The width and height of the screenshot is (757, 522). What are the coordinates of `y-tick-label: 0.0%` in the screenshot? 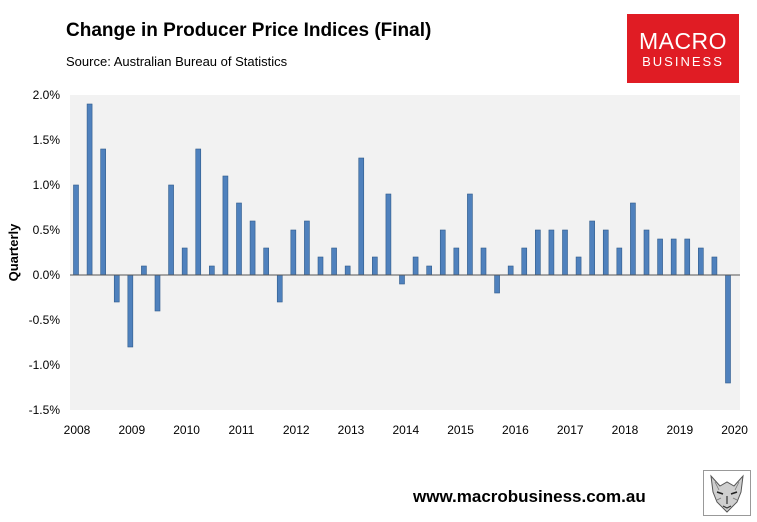 It's located at (47, 275).